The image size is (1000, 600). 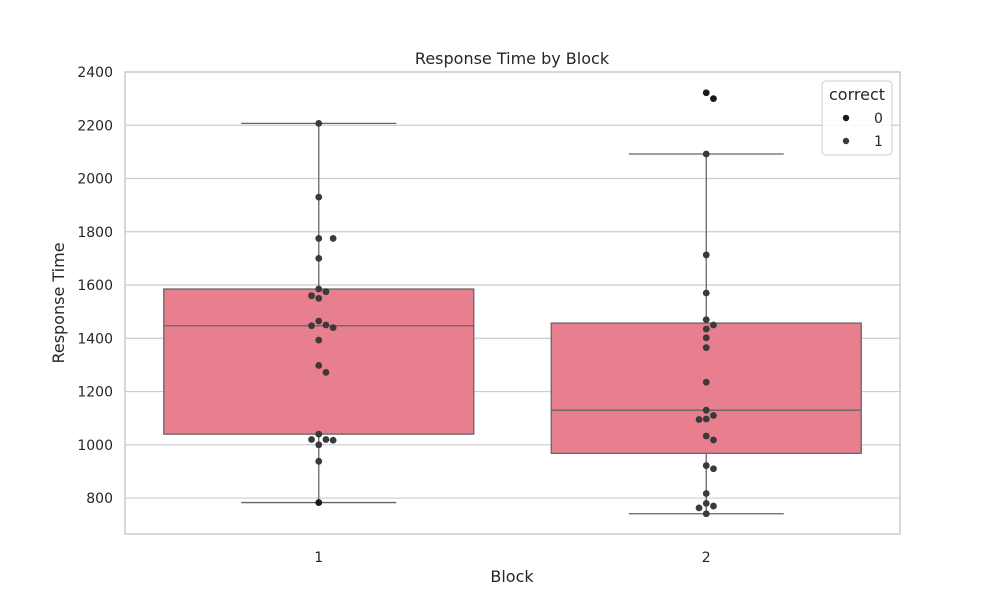 I want to click on x-axis-label: Block, so click(x=512, y=576).